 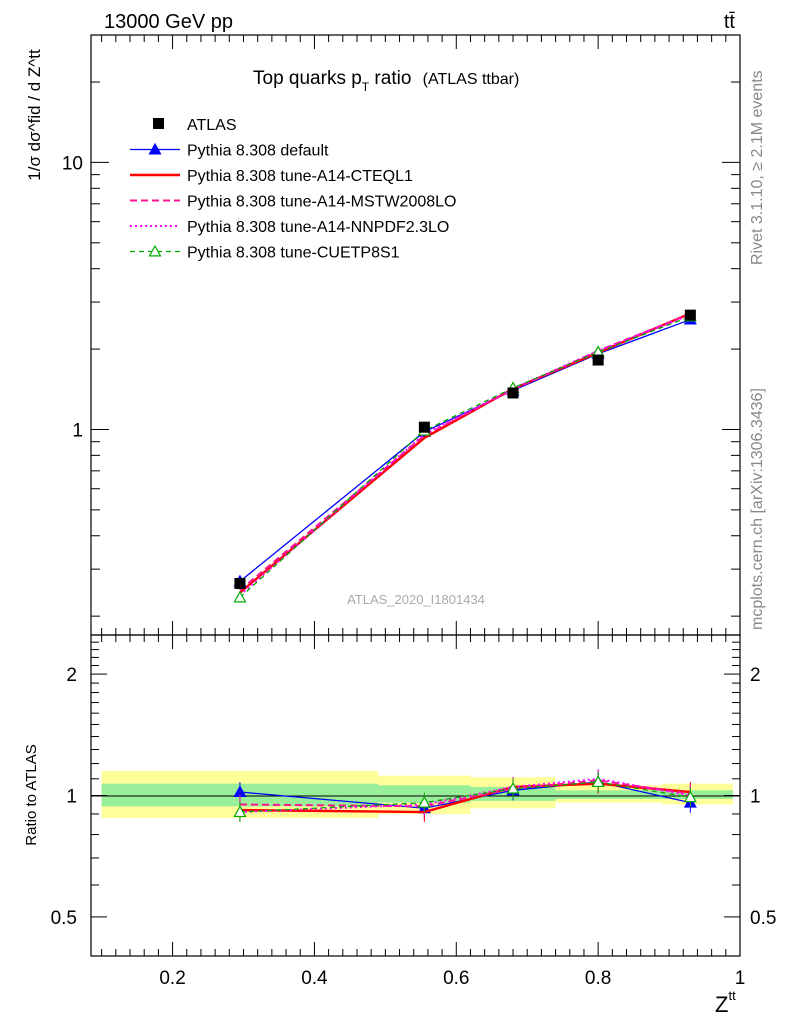 I want to click on main-ylabel: 1/σ dσ^fid / d Z^tt, so click(x=34, y=115).